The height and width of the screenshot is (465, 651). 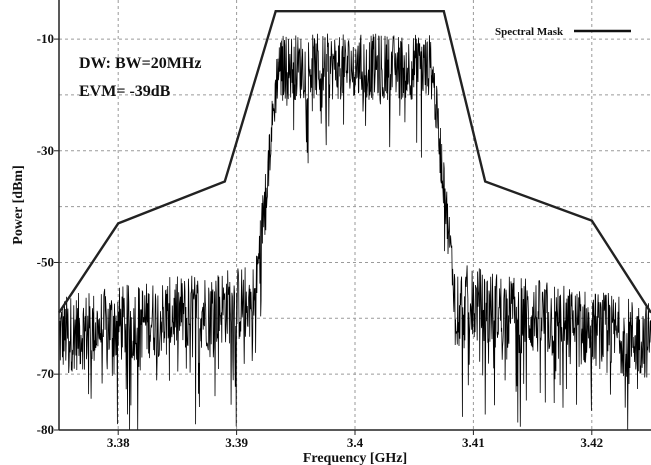 What do you see at coordinates (355, 458) in the screenshot?
I see `x-axis-label: Frequency [GHz]` at bounding box center [355, 458].